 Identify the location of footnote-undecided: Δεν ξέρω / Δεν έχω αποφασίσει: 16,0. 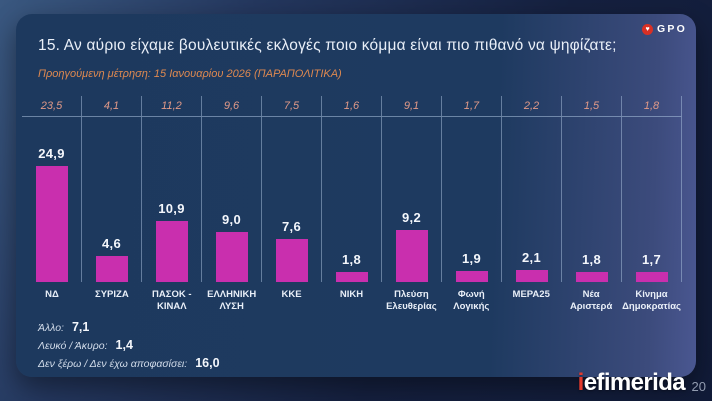
(367, 363).